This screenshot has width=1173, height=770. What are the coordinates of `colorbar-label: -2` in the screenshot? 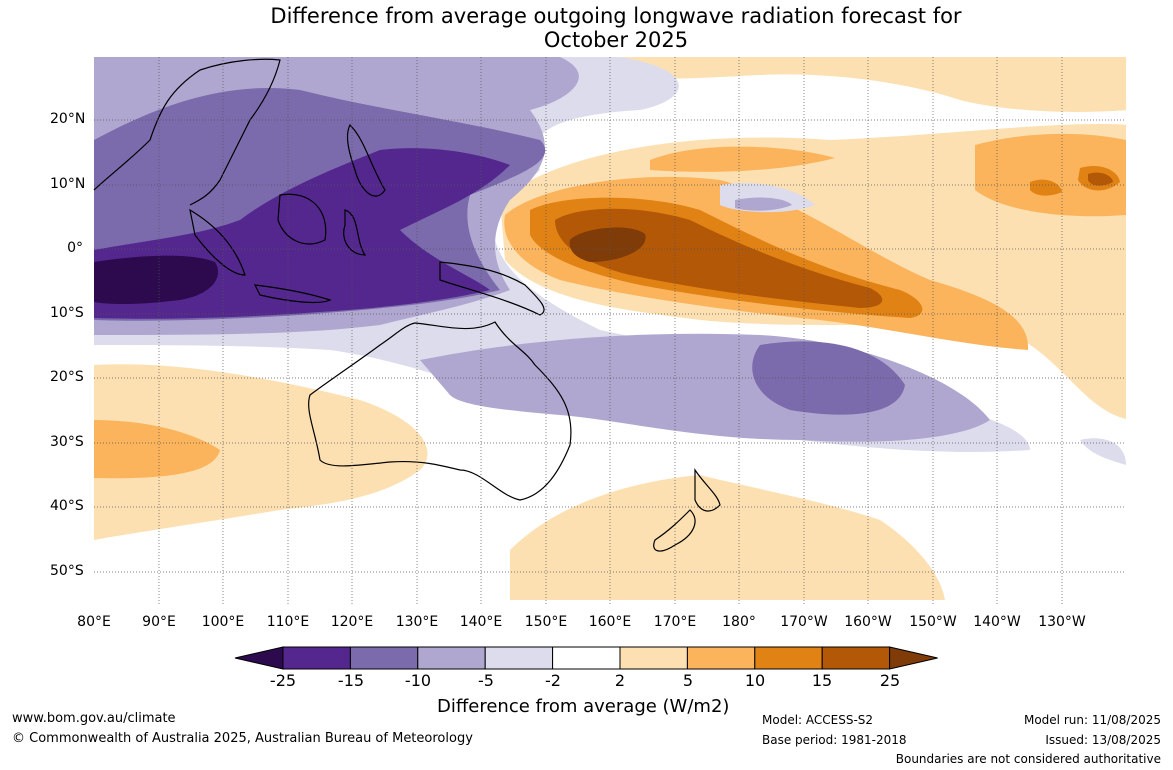 It's located at (553, 680).